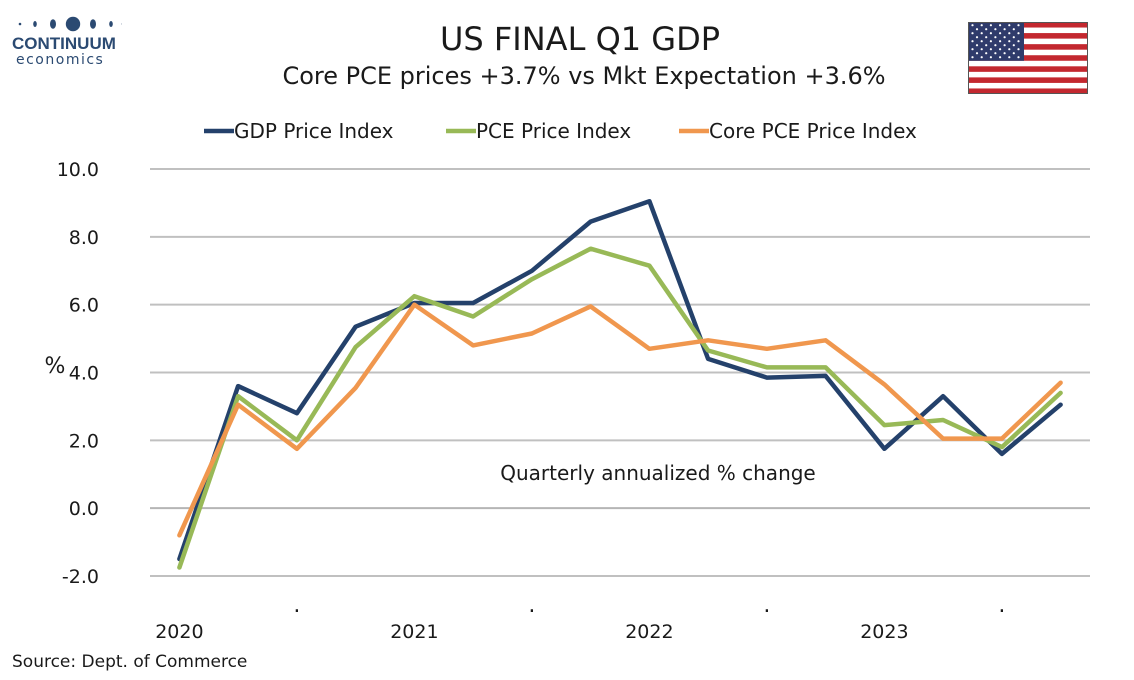 The height and width of the screenshot is (680, 1134). I want to click on y-tick-label: -2.0, so click(80, 577).